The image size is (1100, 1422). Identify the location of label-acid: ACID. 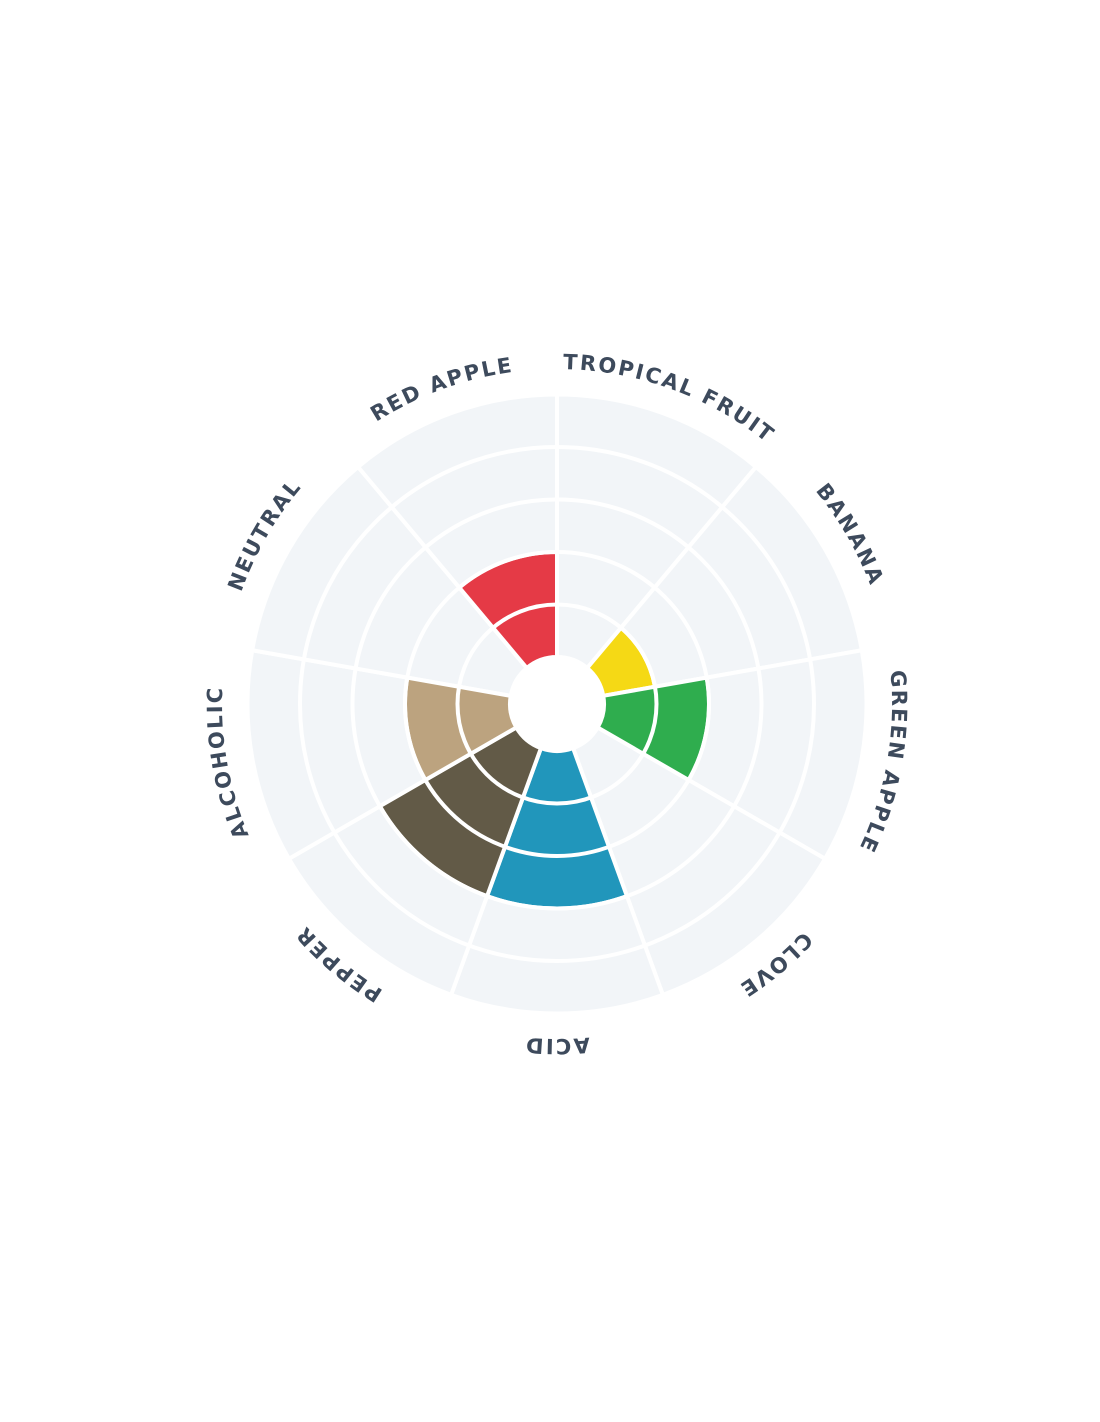
(556, 1046).